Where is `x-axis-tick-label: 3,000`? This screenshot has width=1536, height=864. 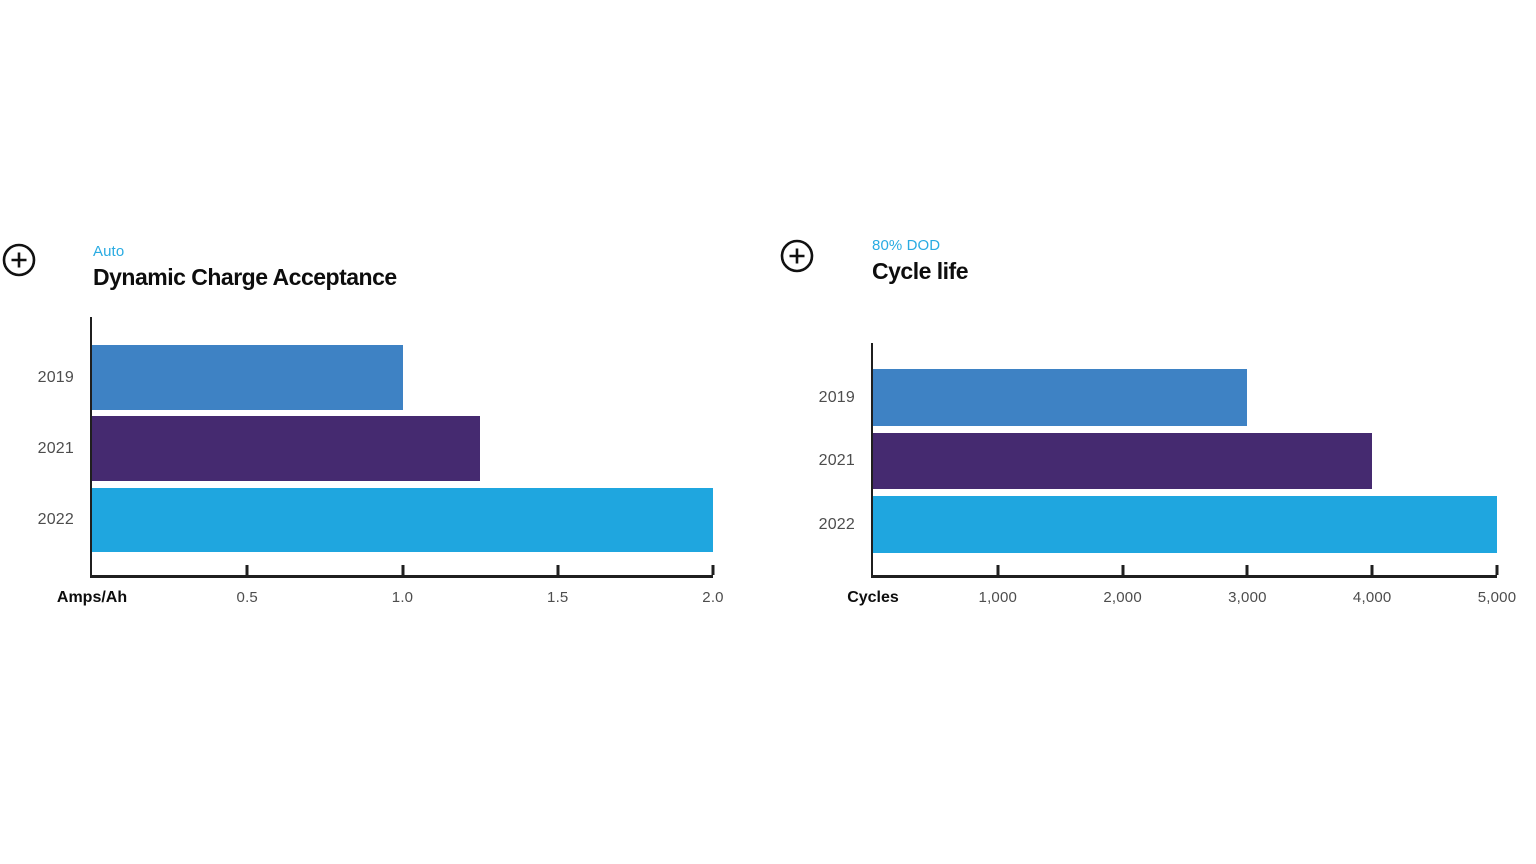
x-axis-tick-label: 3,000 is located at coordinates (1247, 597).